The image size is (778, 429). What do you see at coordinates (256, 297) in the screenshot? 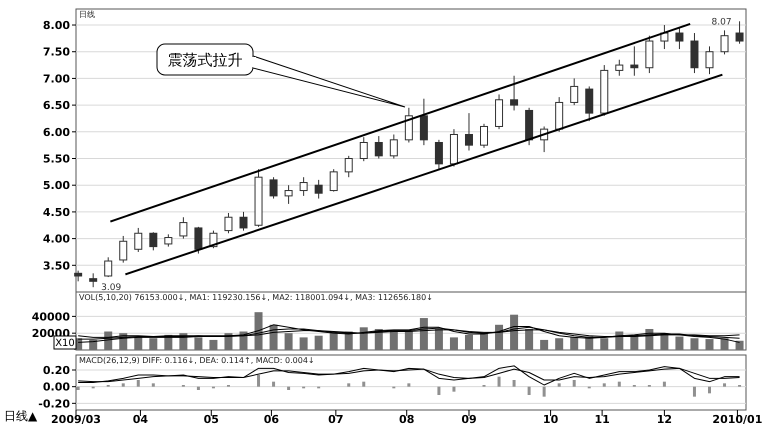
I see `chart-title: VOL(5,10,20) 76153.000↓, MA1: 119230.156↓, MA2: 118001.094↓, MA3: 112656.180↓` at bounding box center [256, 297].